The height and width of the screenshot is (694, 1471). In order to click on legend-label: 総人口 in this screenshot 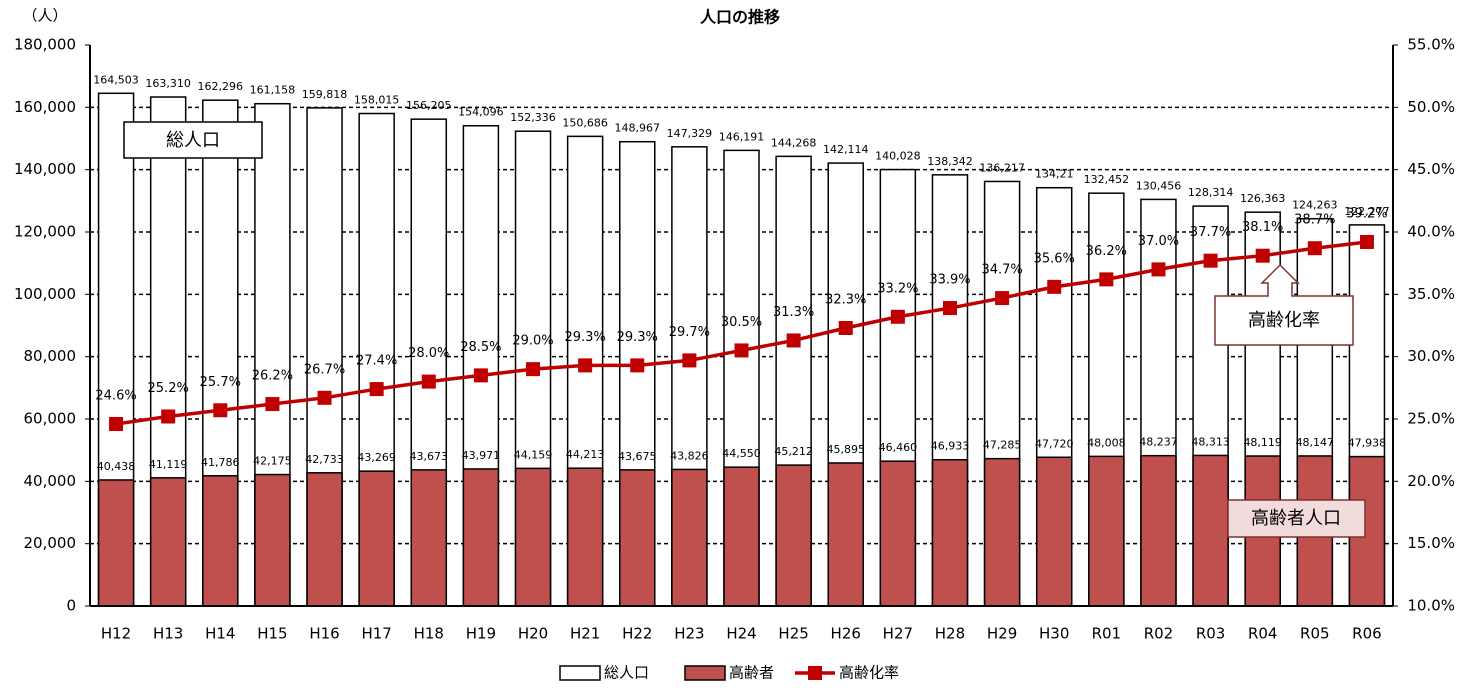, I will do `click(626, 673)`.